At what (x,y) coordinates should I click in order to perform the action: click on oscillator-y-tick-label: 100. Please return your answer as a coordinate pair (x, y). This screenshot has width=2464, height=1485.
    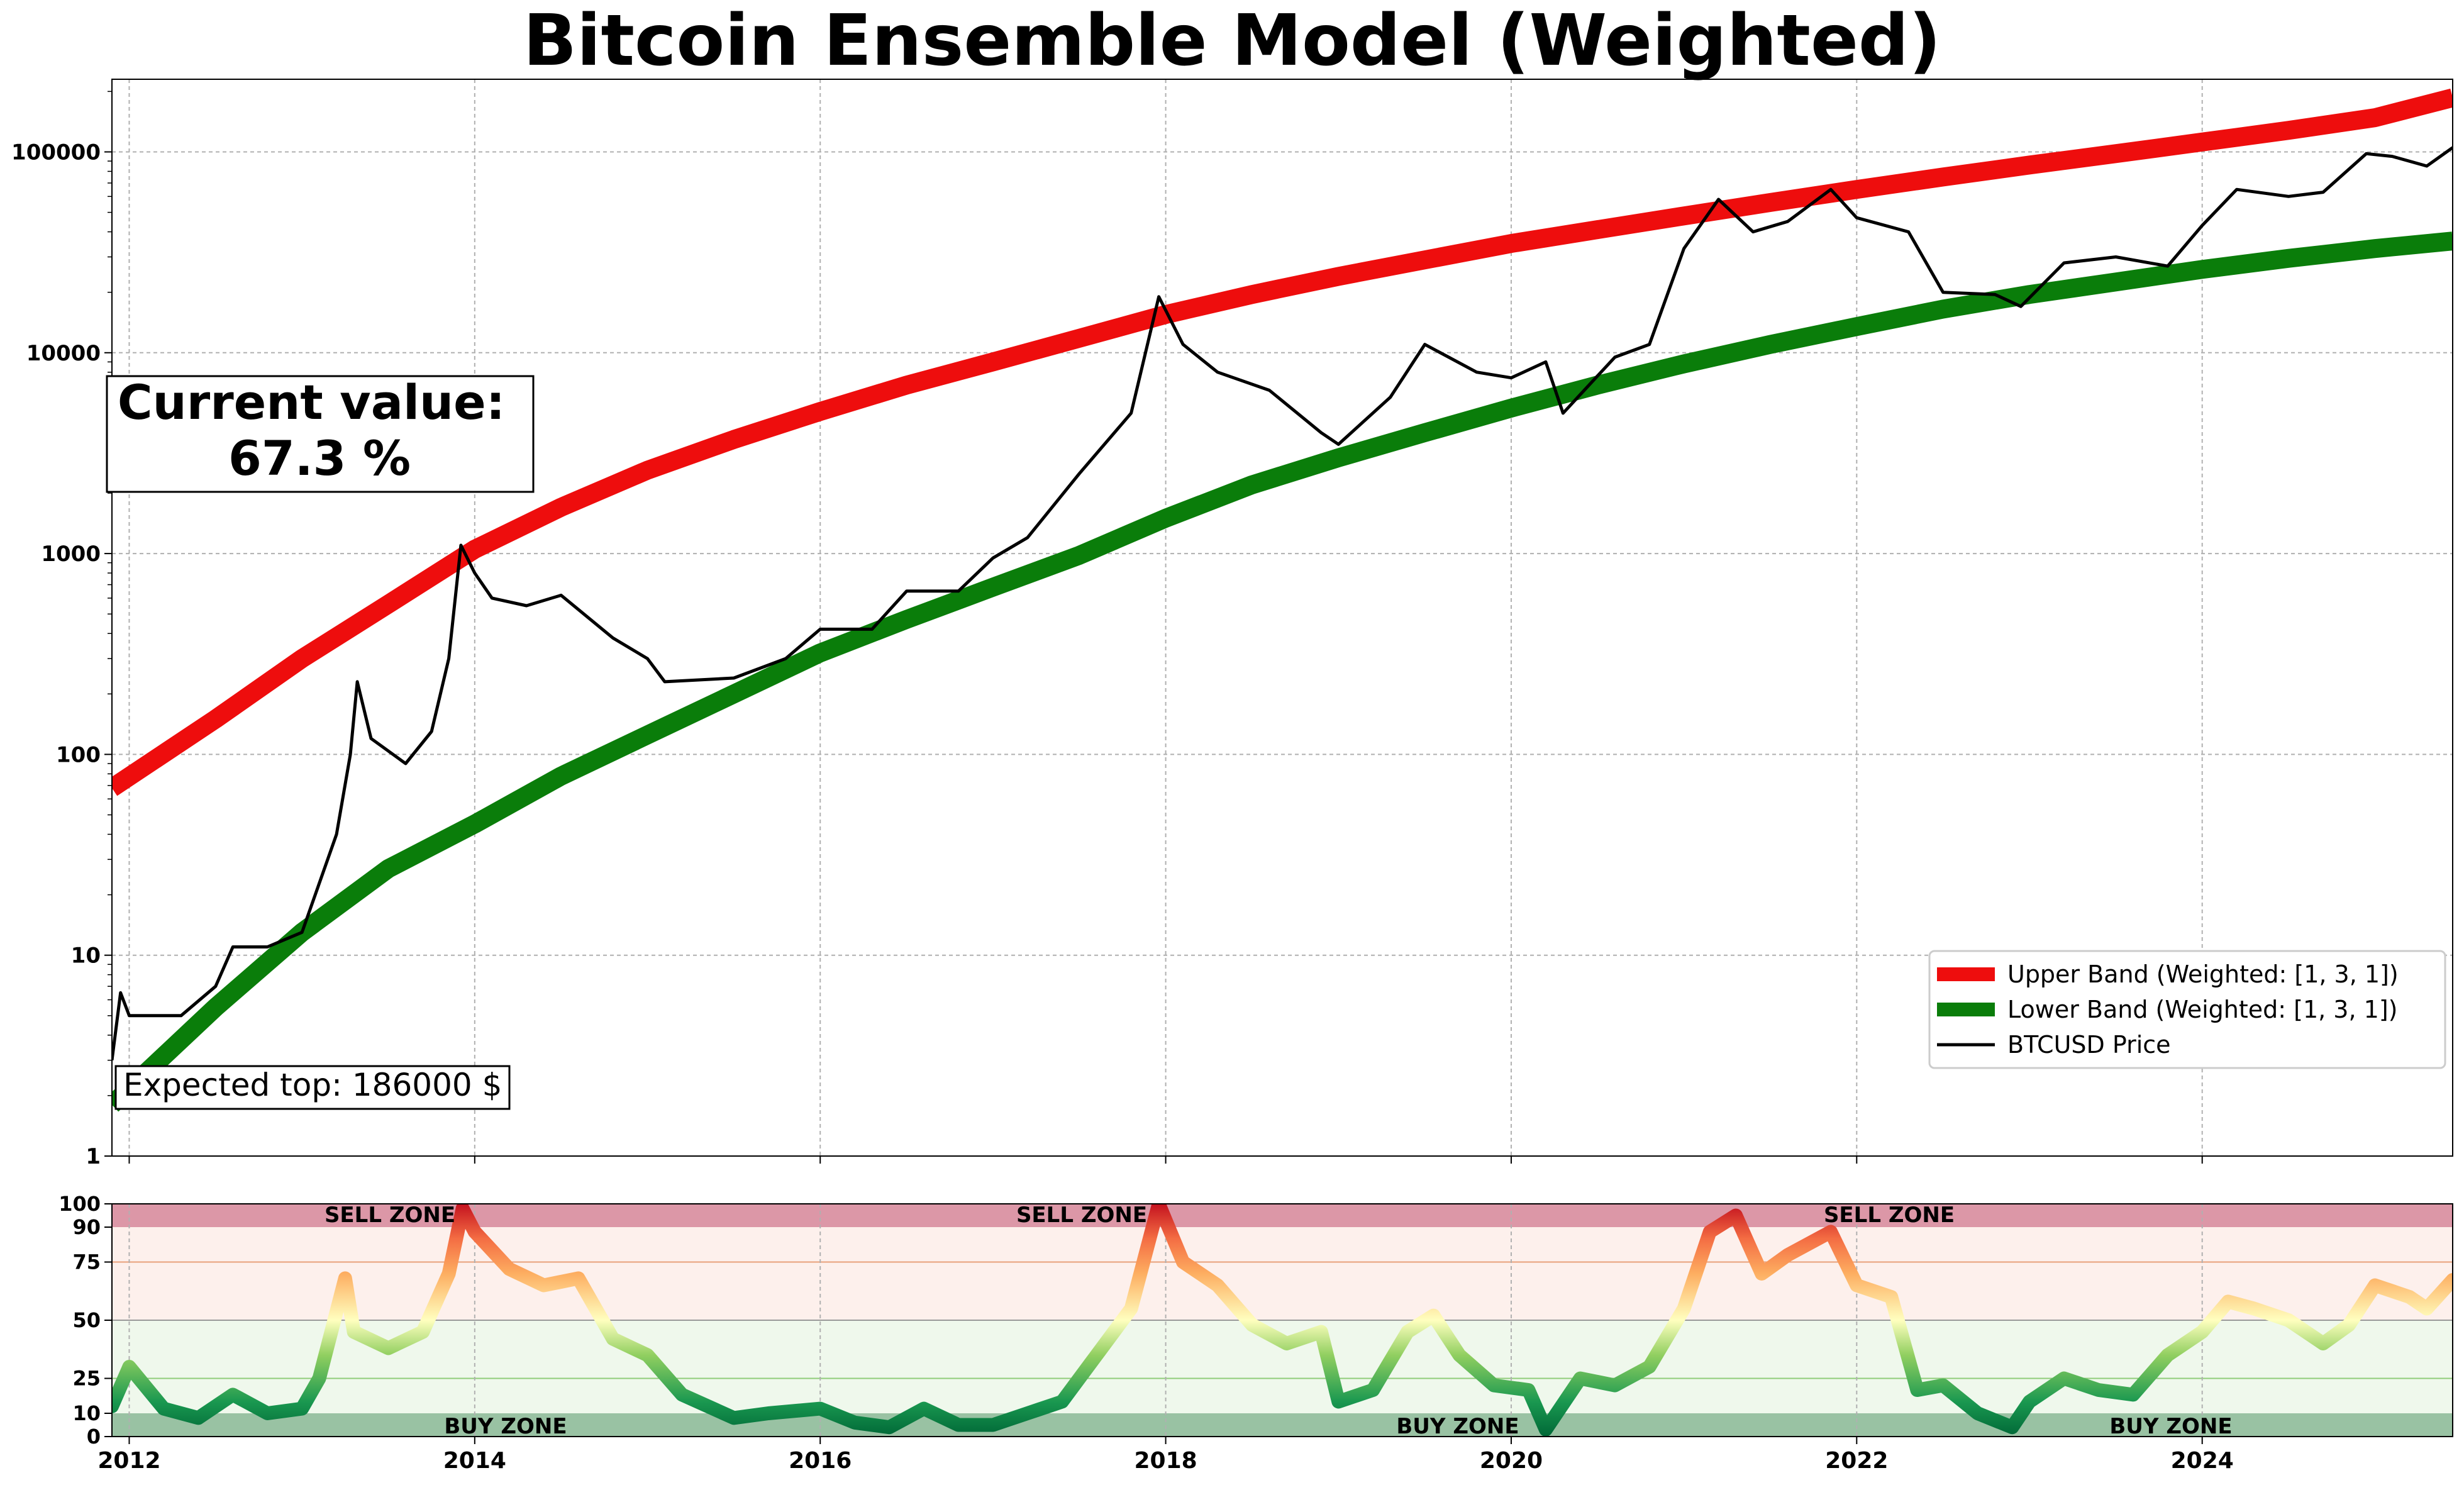
    Looking at the image, I should click on (79, 1204).